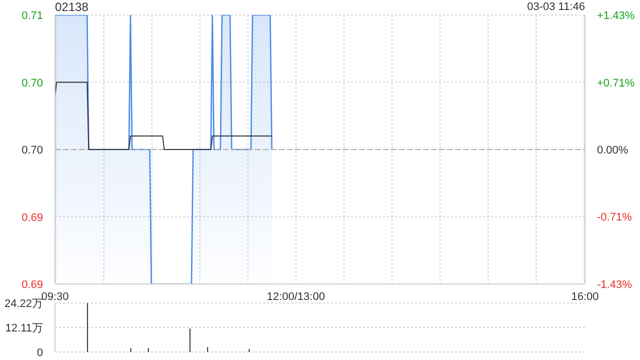 This screenshot has height=360, width=640. What do you see at coordinates (163, 116) in the screenshot?
I see `line-series` at bounding box center [163, 116].